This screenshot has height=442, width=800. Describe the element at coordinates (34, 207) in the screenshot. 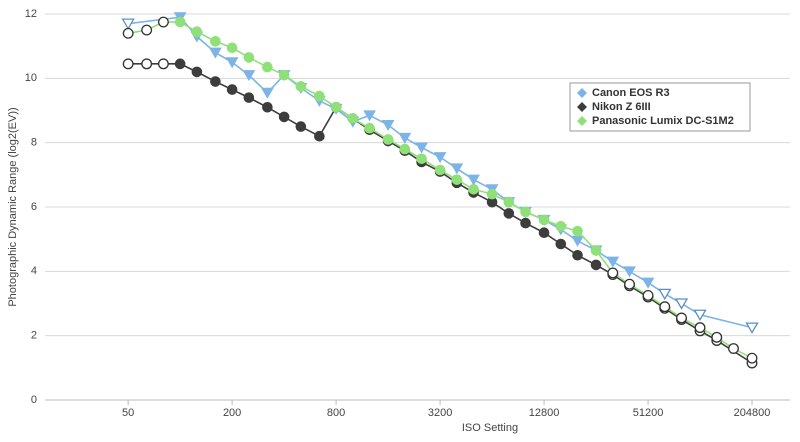

I see `y-tick-label: 6` at that location.